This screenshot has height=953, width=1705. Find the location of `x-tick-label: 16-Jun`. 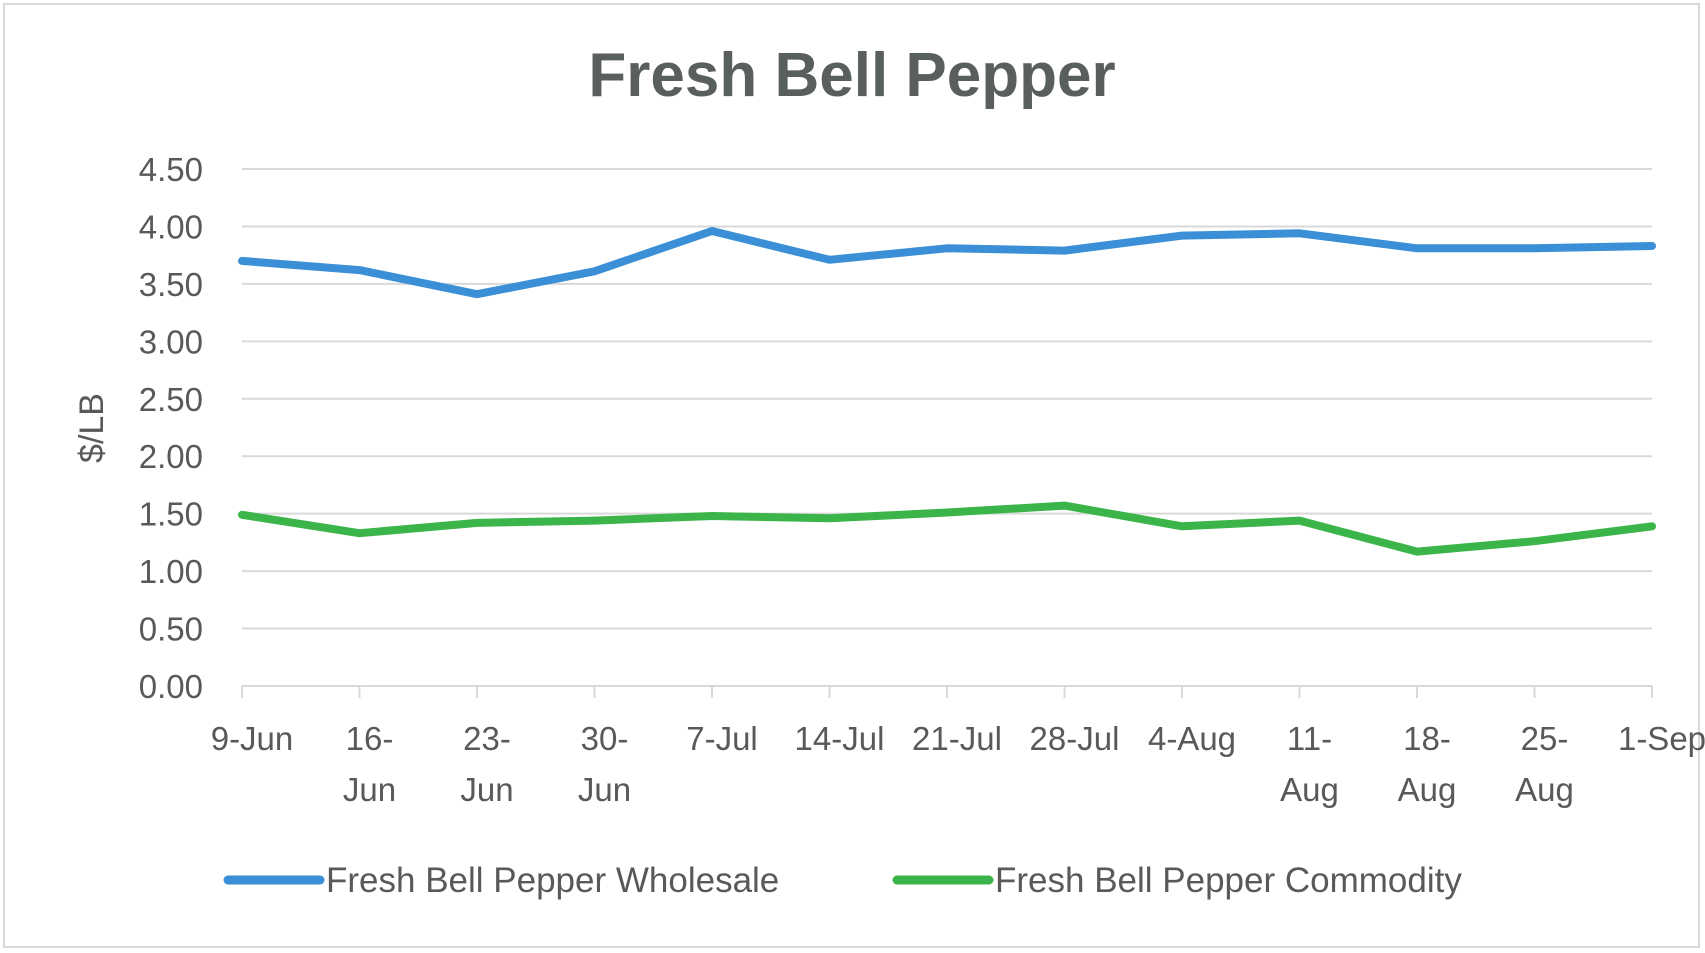

x-tick-label: 16-Jun is located at coordinates (369, 764).